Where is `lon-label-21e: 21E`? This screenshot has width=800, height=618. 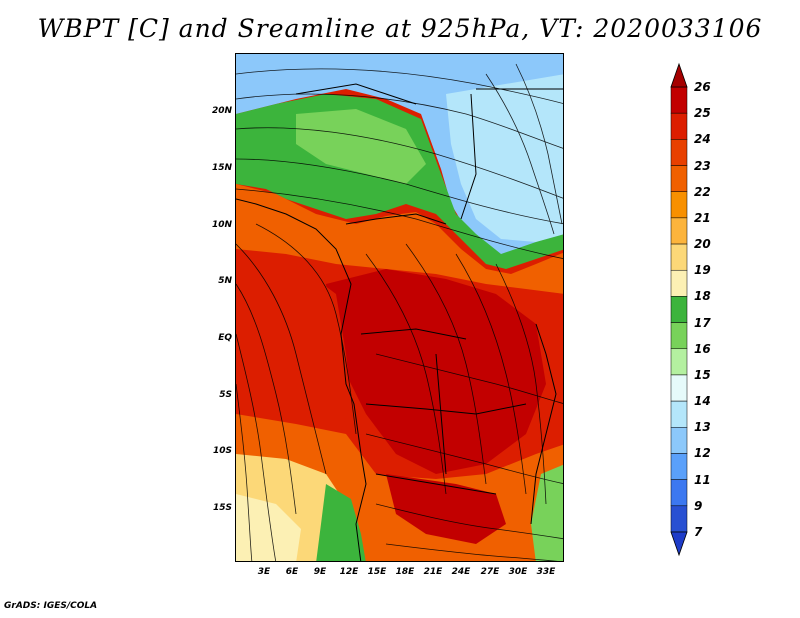 lon-label-21e: 21E is located at coordinates (433, 572).